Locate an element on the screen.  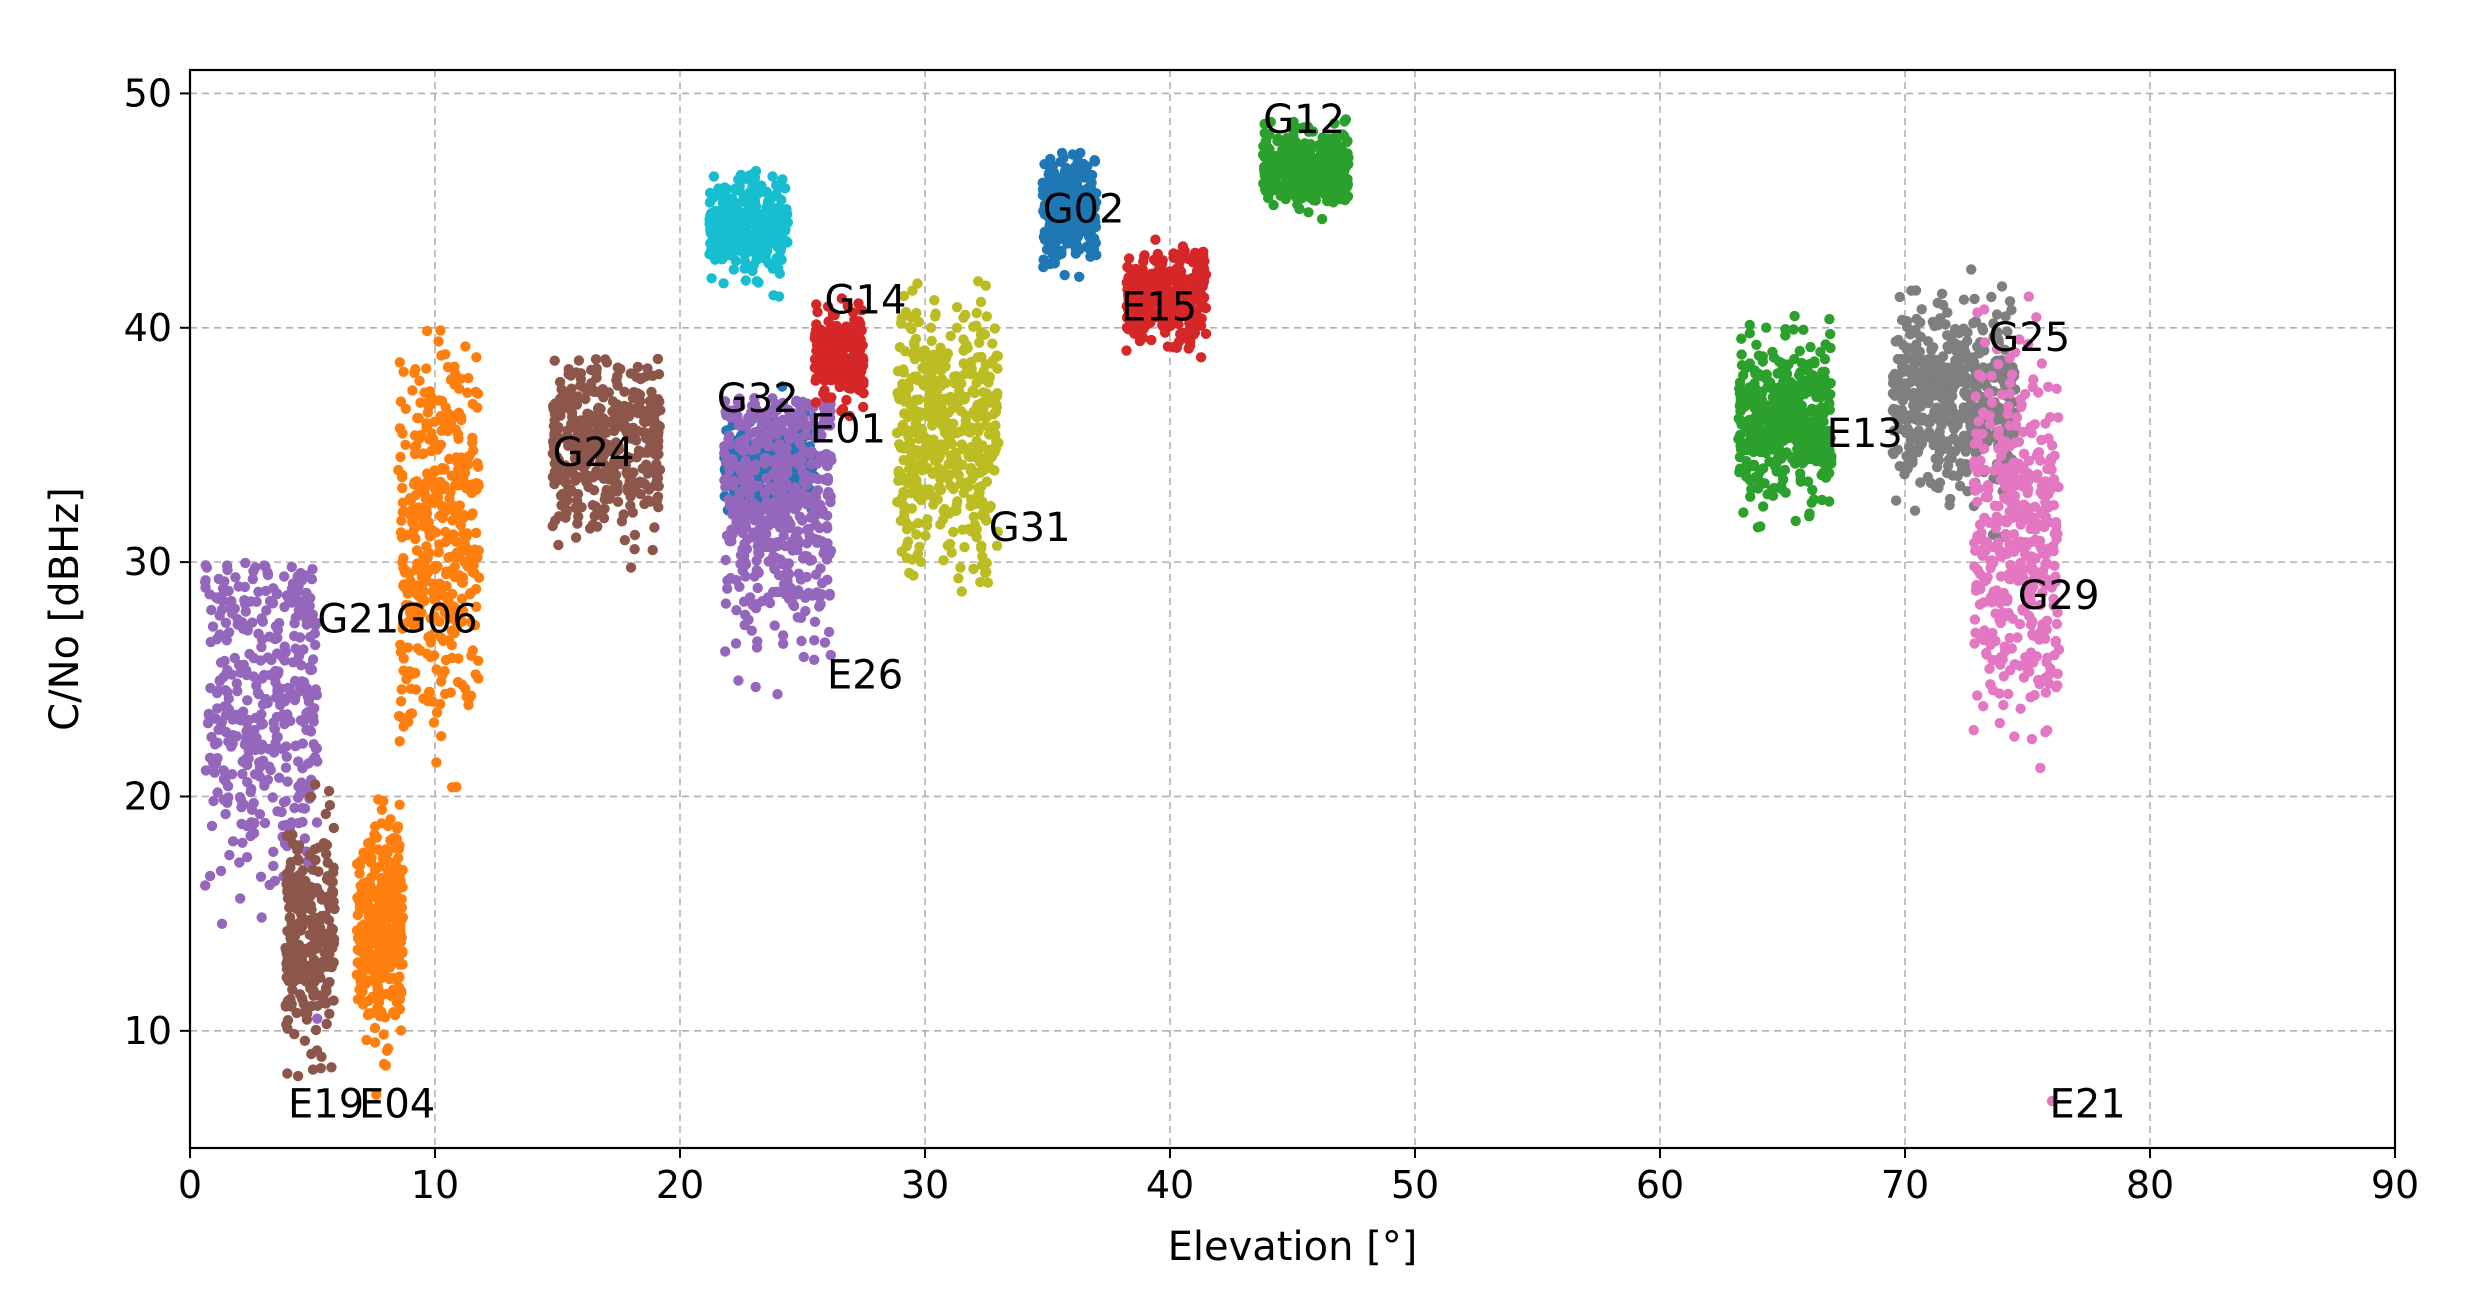
series-E04 is located at coordinates (379, 947).